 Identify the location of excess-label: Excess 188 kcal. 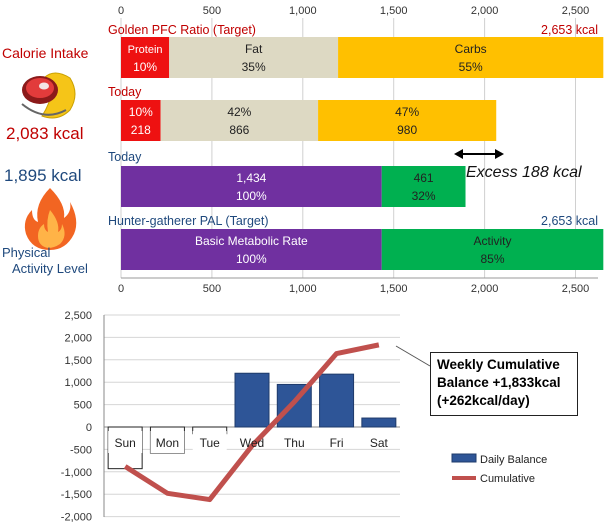
(524, 172).